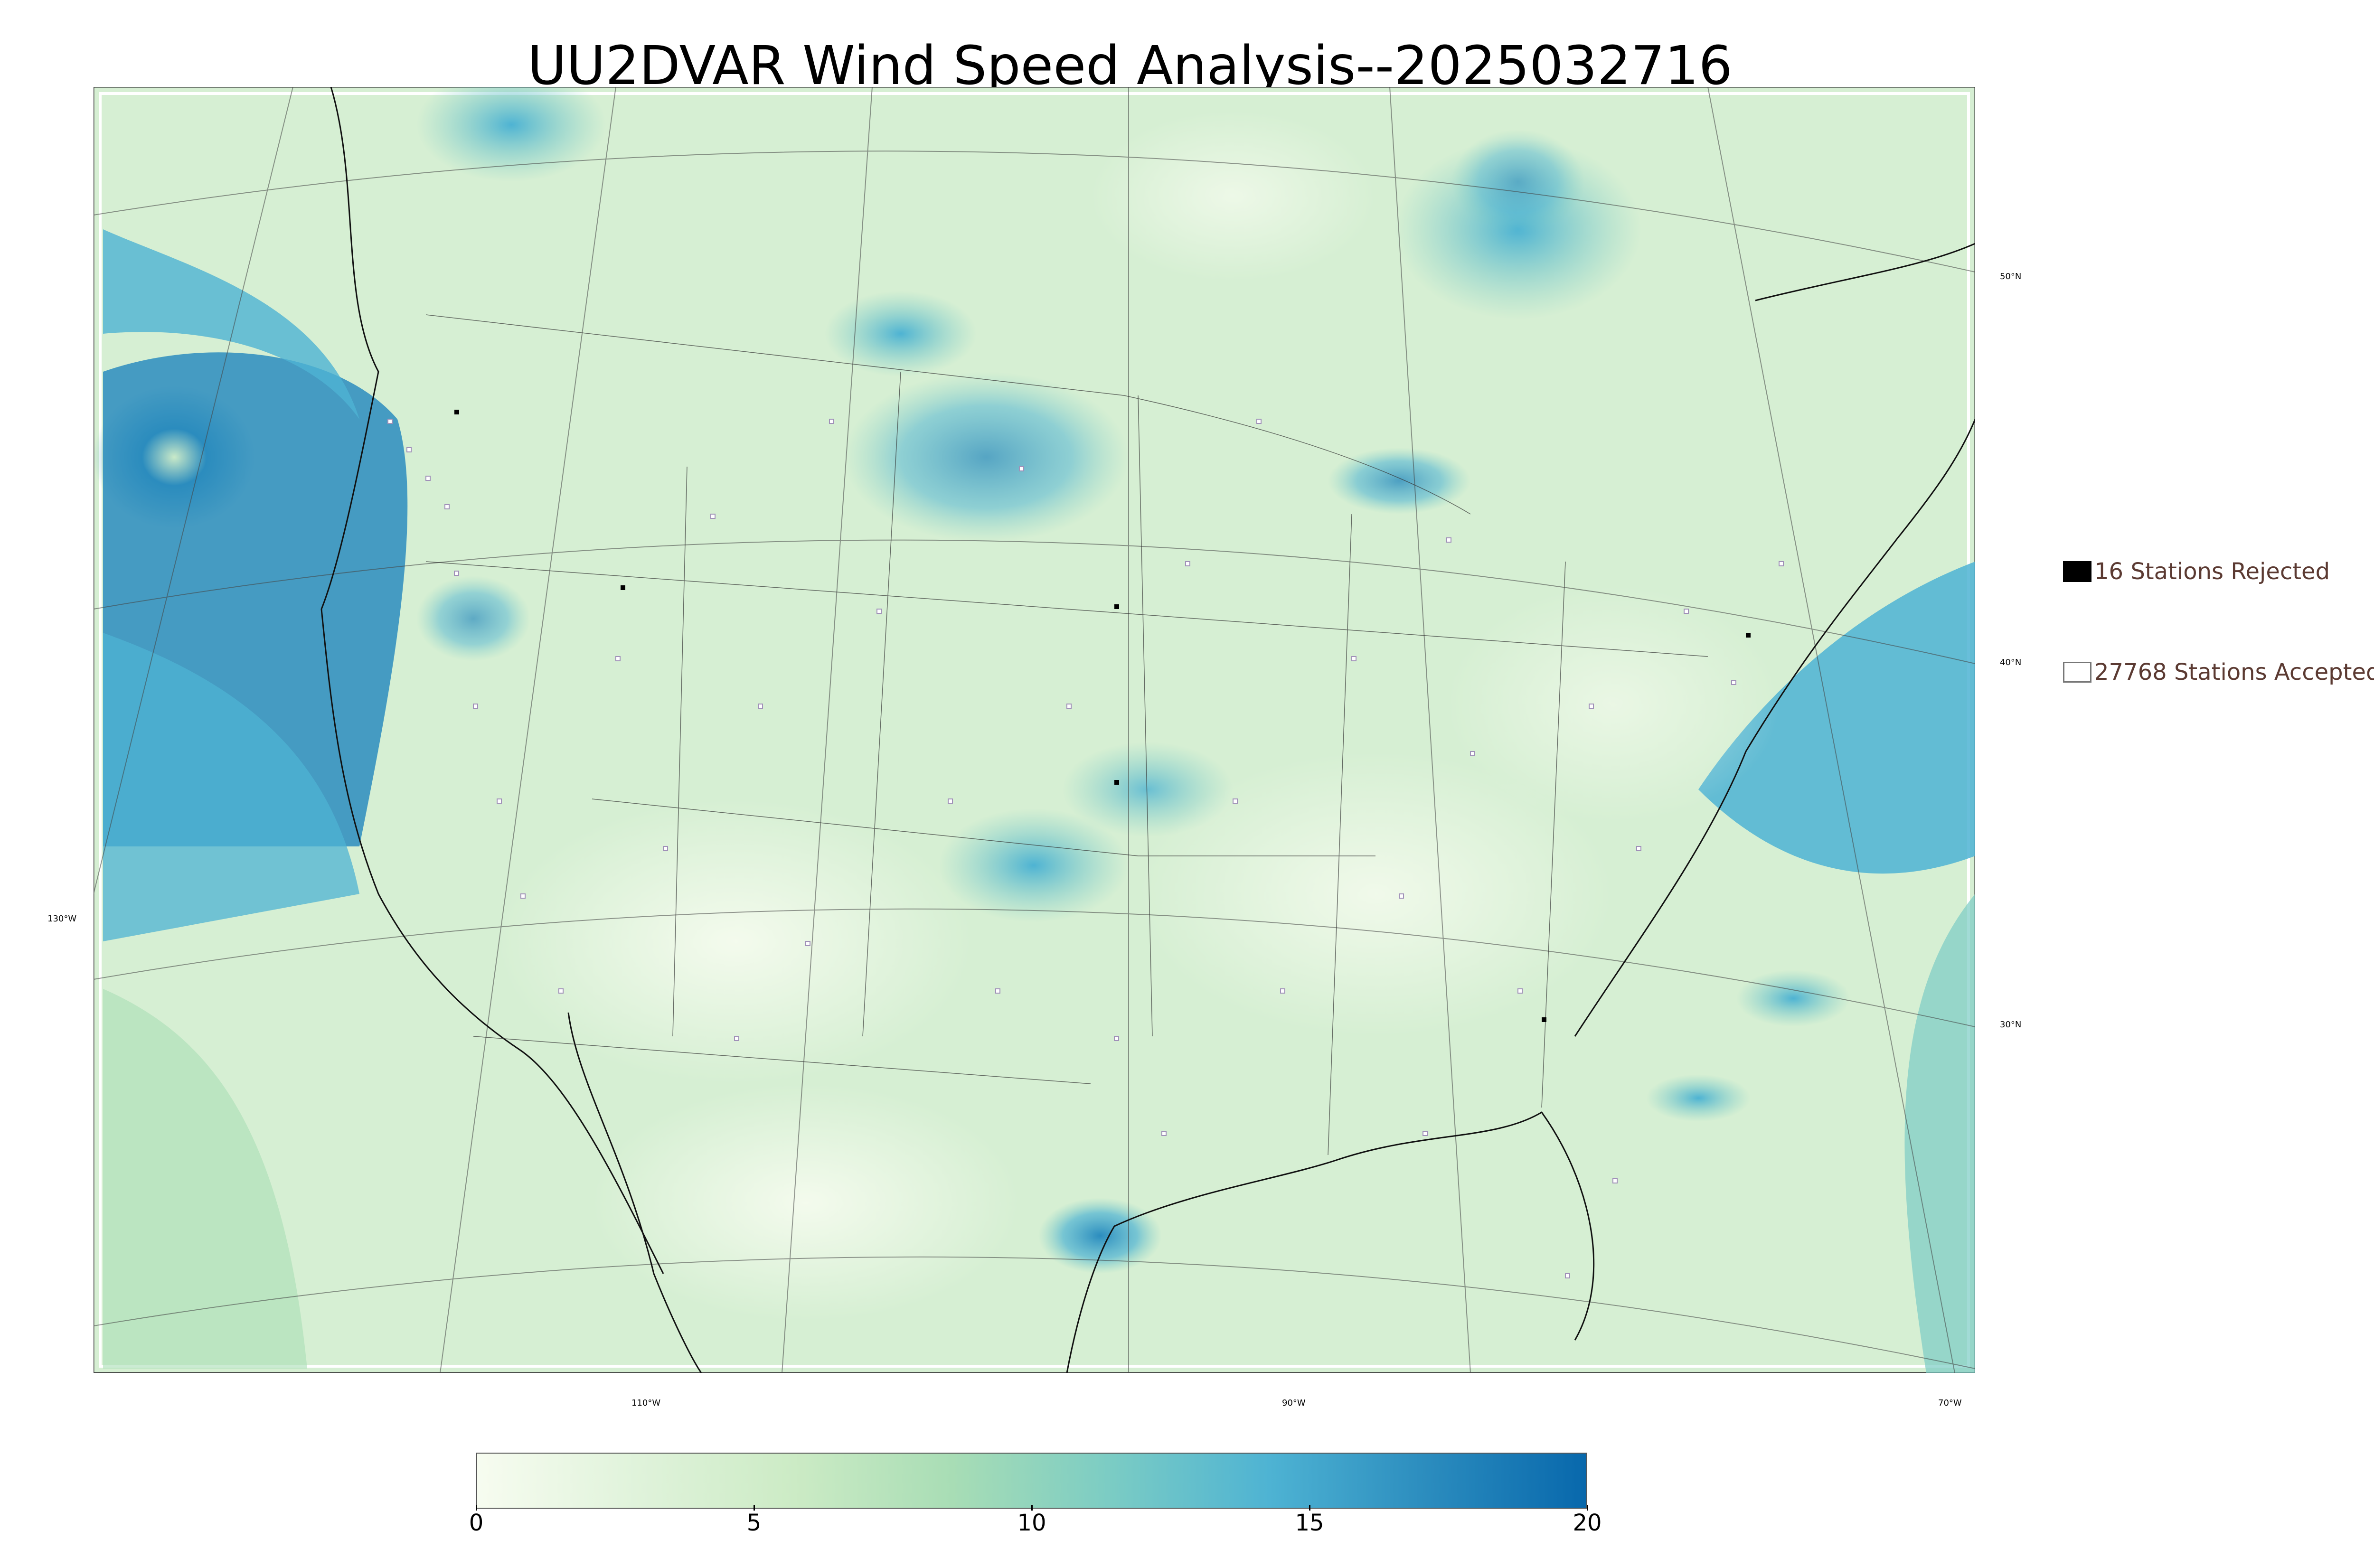 The width and height of the screenshot is (2374, 1568). What do you see at coordinates (2077, 673) in the screenshot?
I see `accepted-swatch` at bounding box center [2077, 673].